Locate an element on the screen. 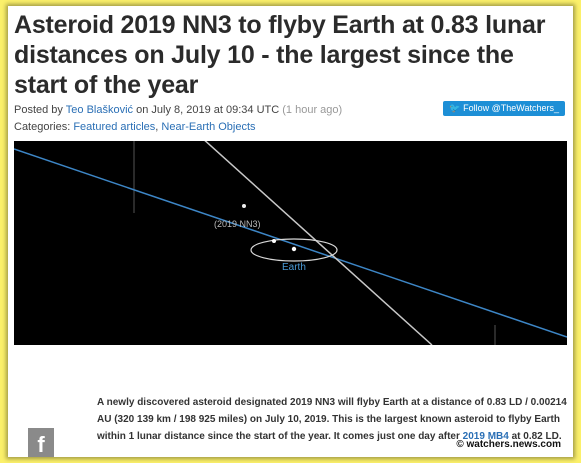 Image resolution: width=581 pixels, height=463 pixels. earth-dot is located at coordinates (294, 249).